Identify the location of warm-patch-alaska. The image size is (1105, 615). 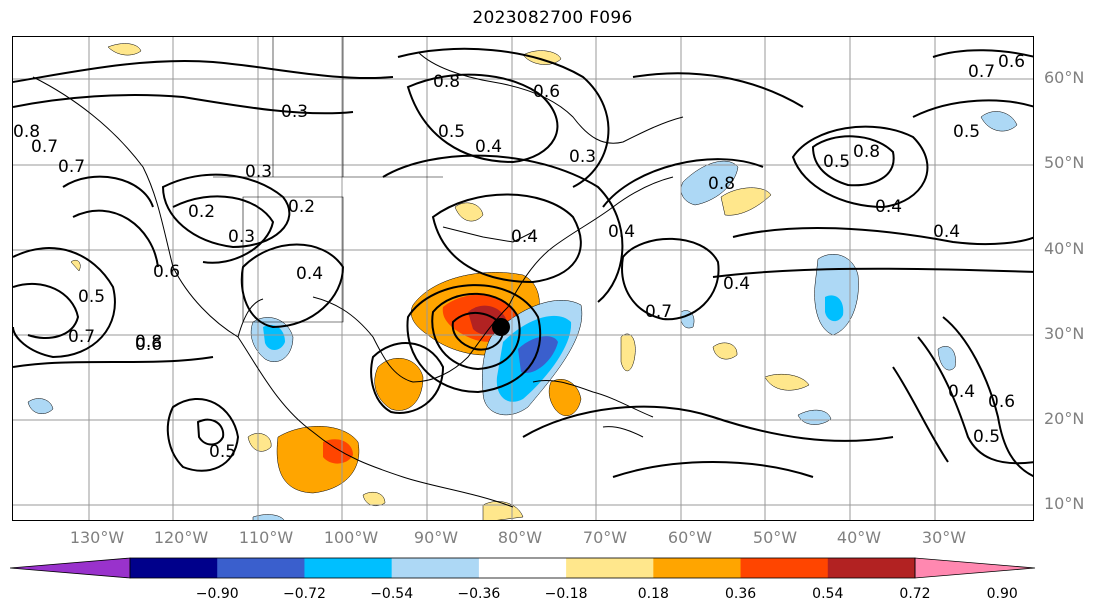
(542, 57).